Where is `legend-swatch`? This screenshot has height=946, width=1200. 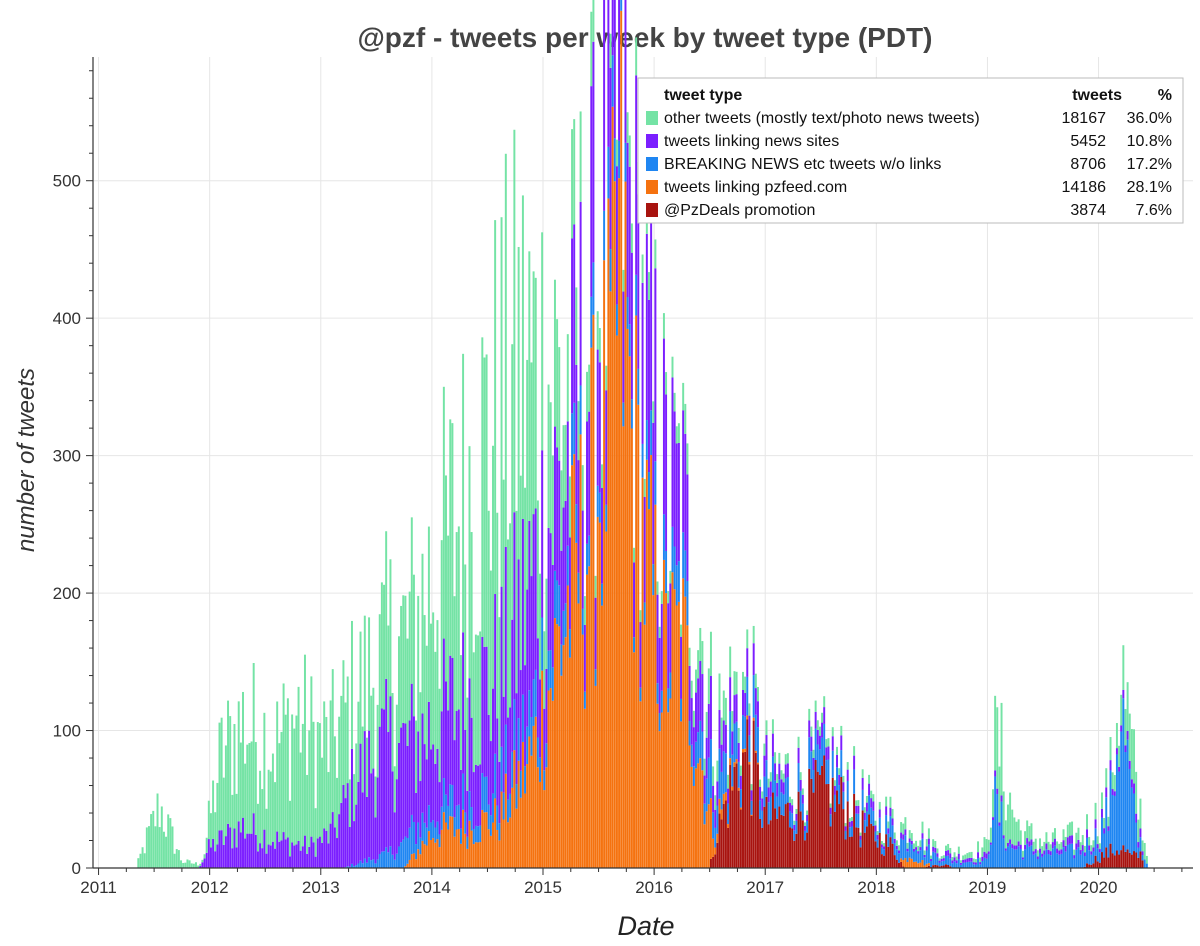 legend-swatch is located at coordinates (652, 141).